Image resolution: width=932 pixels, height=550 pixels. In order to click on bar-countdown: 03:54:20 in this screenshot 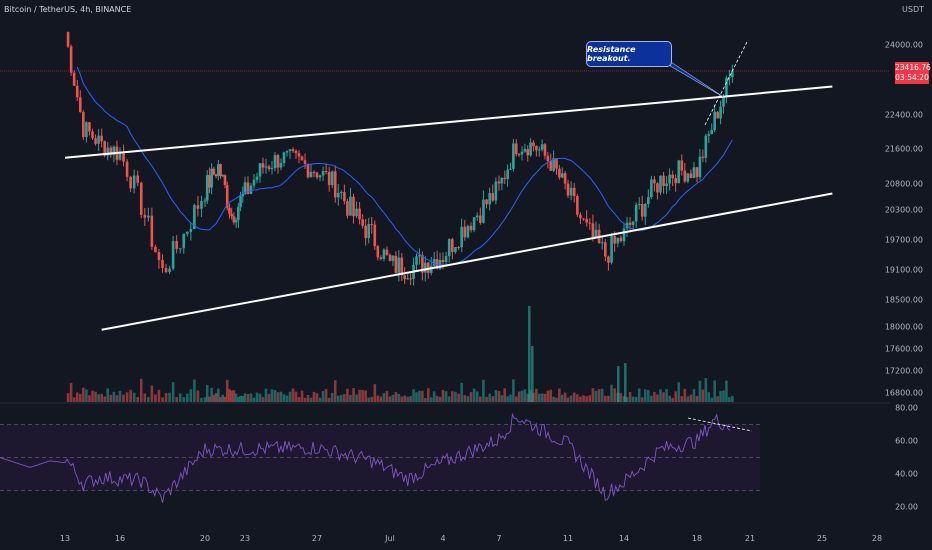, I will do `click(912, 77)`.